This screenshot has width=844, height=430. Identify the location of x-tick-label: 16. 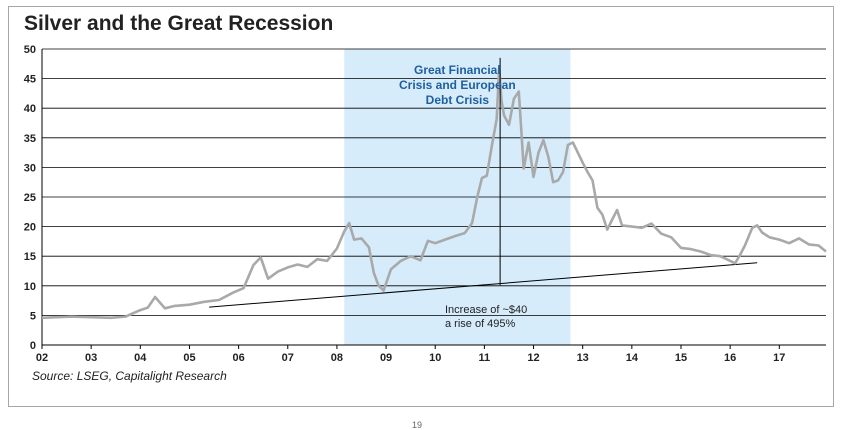
(730, 358).